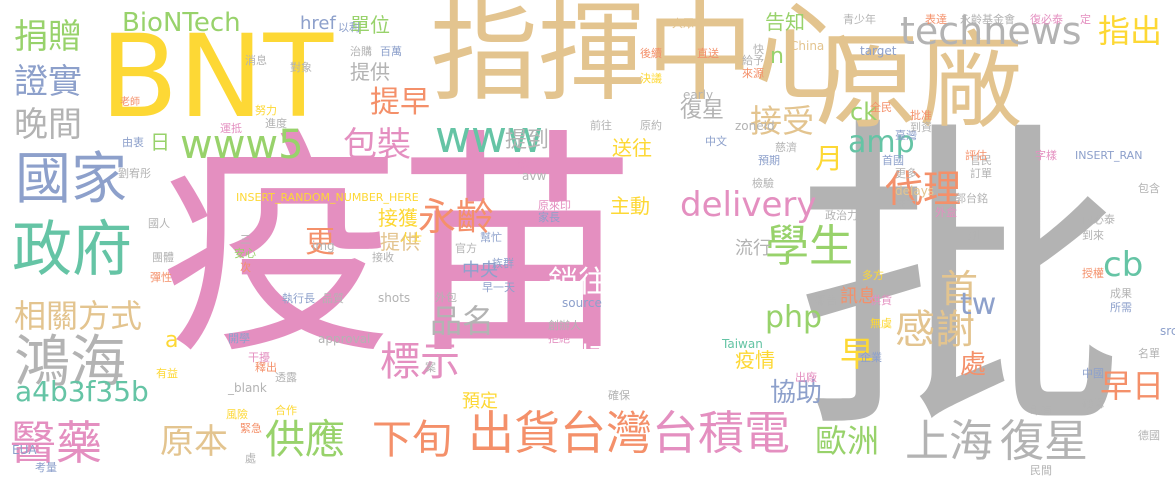 The image size is (1175, 482). I want to click on word-included: 在內, so click(906, 203).